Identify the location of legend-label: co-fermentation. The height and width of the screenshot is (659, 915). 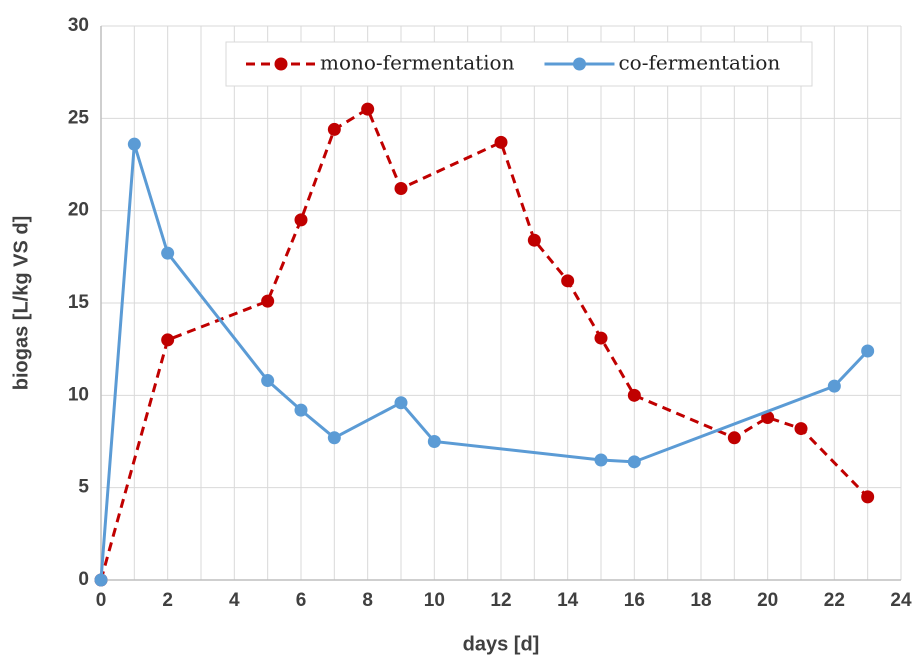
(699, 63).